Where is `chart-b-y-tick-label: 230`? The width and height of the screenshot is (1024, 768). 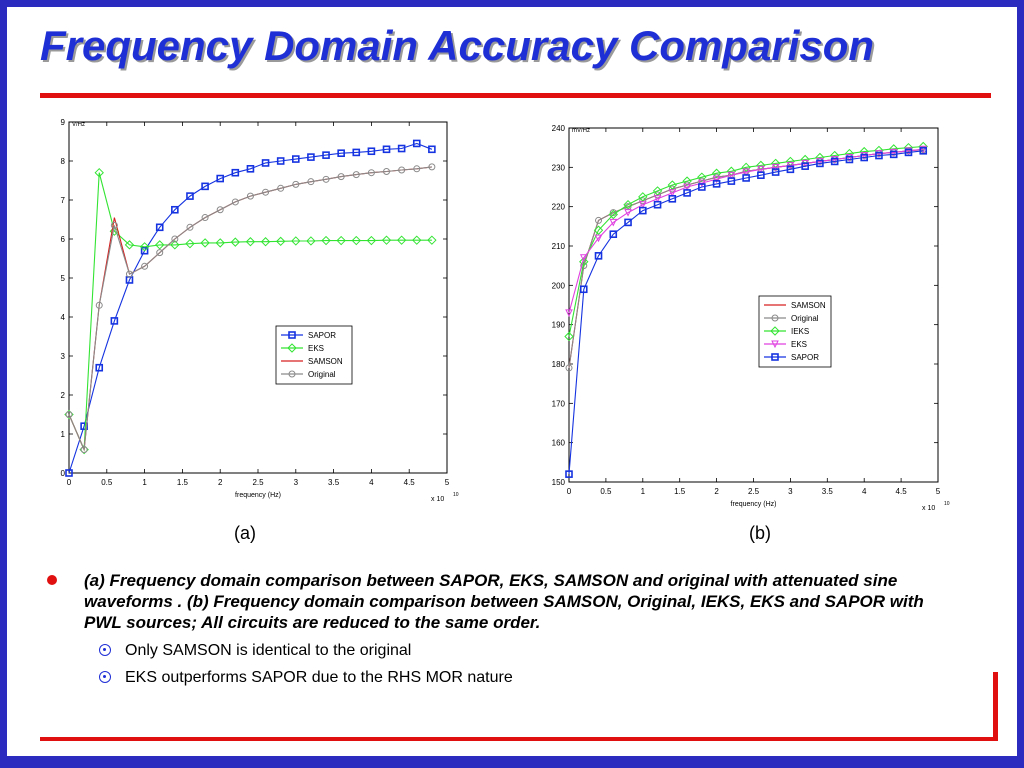 chart-b-y-tick-label: 230 is located at coordinates (559, 167).